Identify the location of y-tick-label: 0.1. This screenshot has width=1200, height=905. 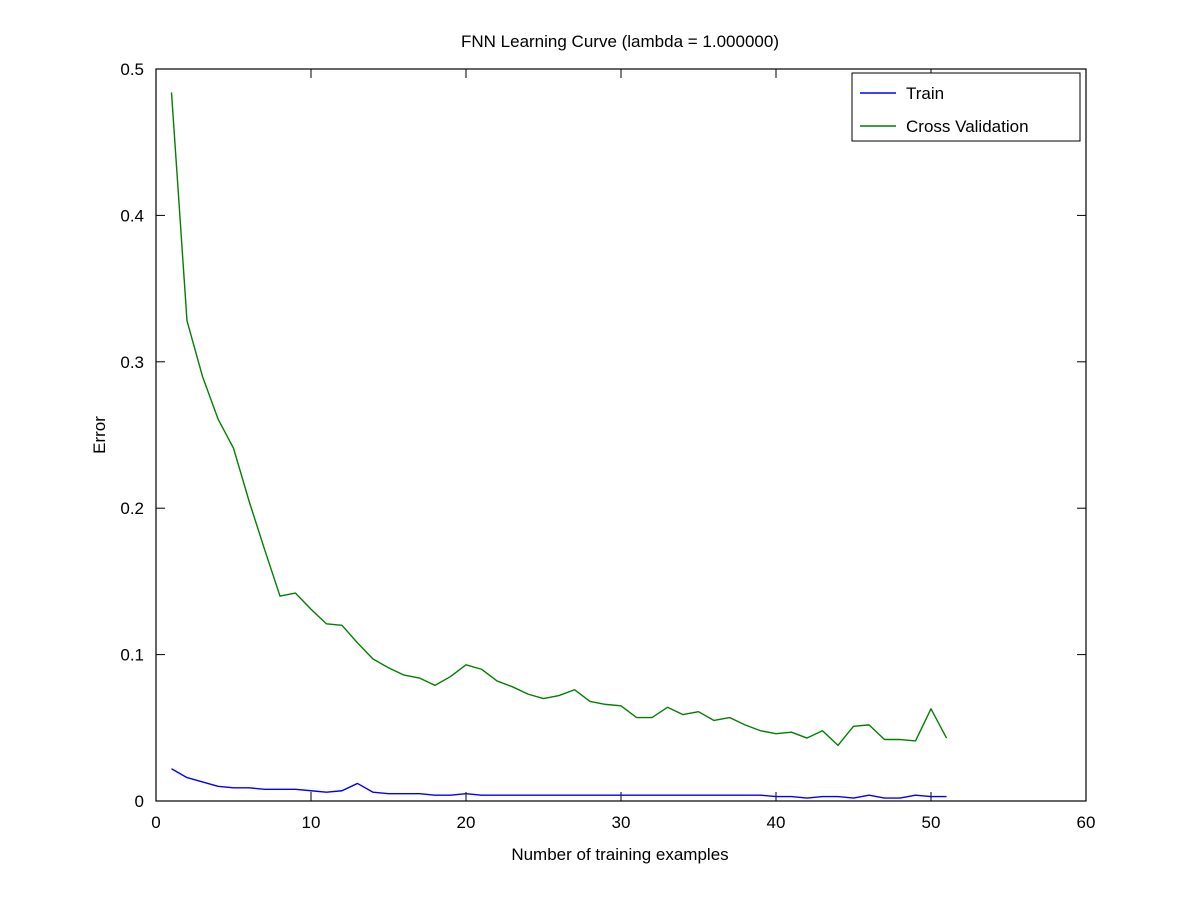
(132, 655).